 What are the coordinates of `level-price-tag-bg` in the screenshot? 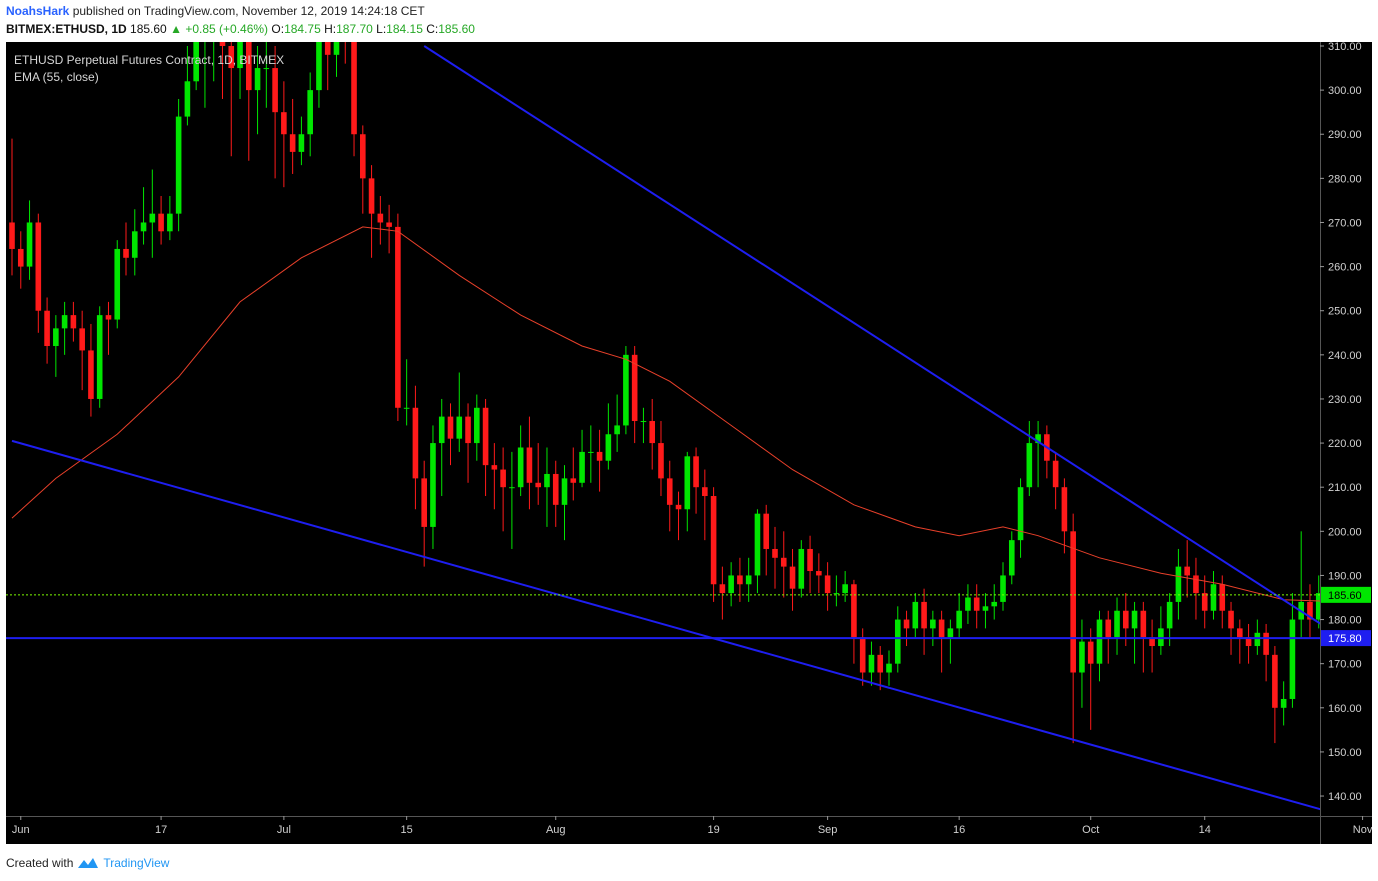 It's located at (1346, 638).